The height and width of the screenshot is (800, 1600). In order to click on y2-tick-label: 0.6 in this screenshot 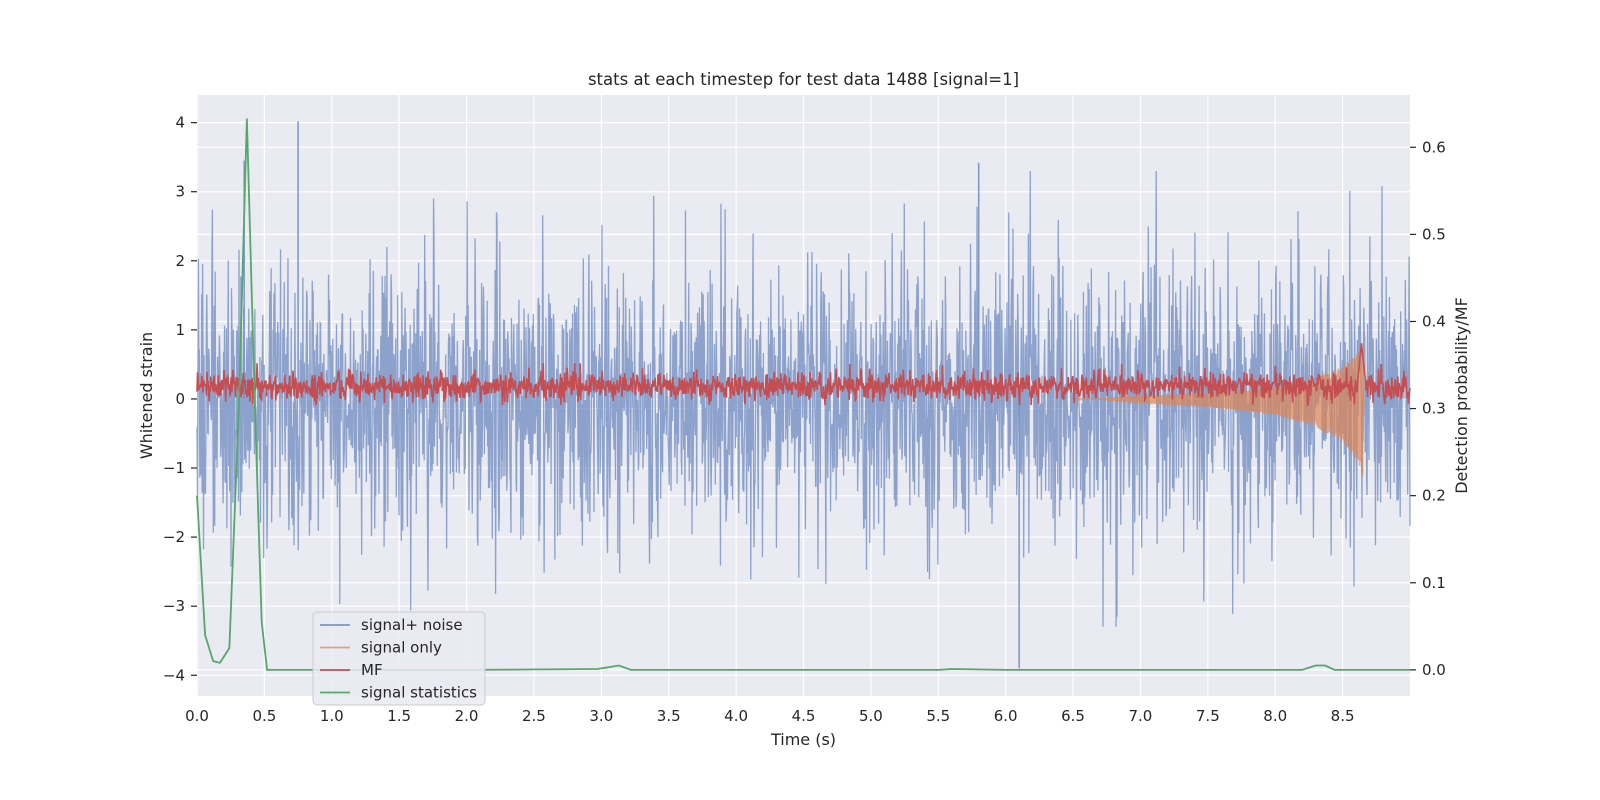, I will do `click(1434, 147)`.